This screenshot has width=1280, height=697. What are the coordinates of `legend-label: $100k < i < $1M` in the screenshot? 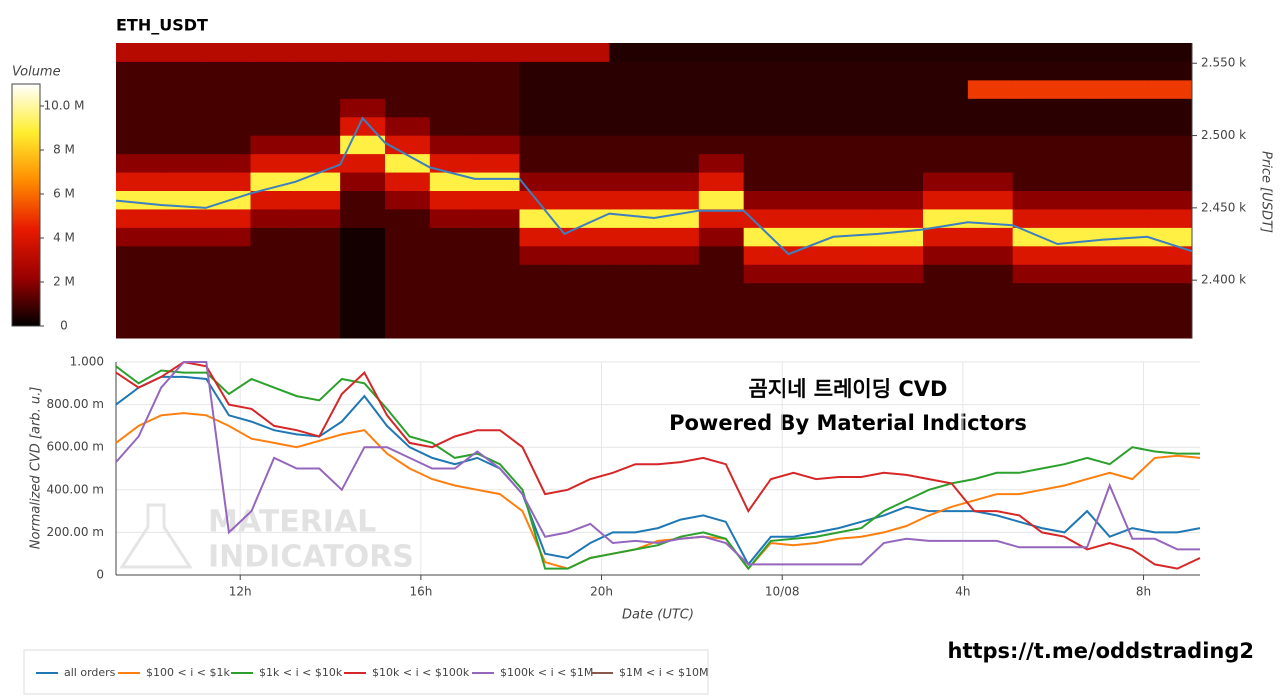 It's located at (546, 672).